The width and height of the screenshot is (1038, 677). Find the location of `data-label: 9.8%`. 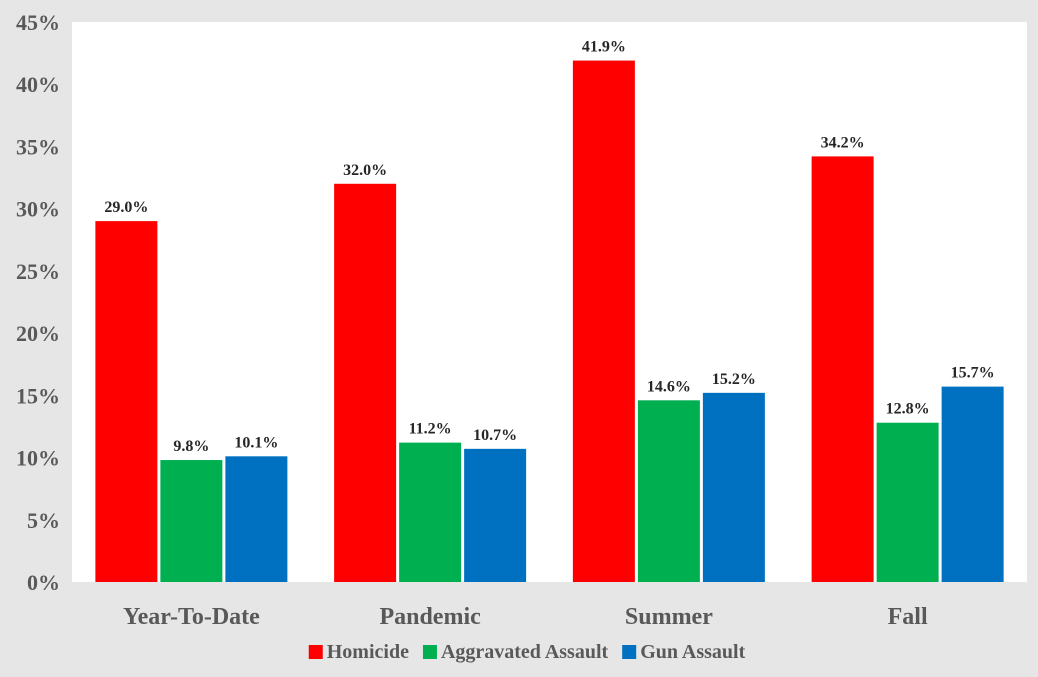

data-label: 9.8% is located at coordinates (191, 446).